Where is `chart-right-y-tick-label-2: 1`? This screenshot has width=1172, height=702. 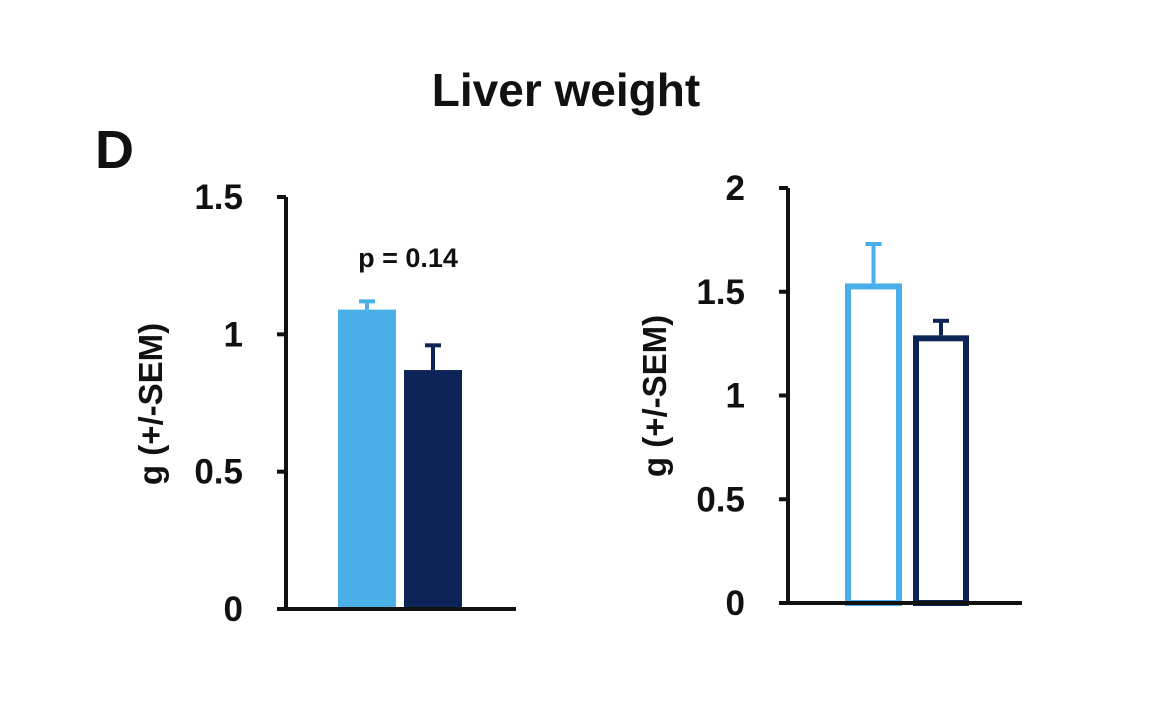
chart-right-y-tick-label-2: 1 is located at coordinates (735, 396).